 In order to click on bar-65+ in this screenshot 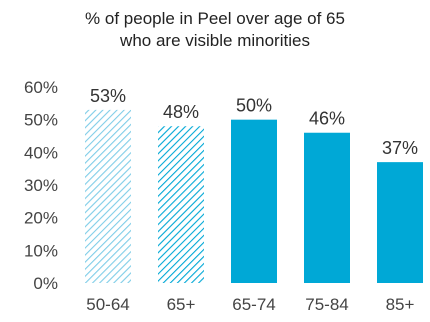, I will do `click(181, 204)`.